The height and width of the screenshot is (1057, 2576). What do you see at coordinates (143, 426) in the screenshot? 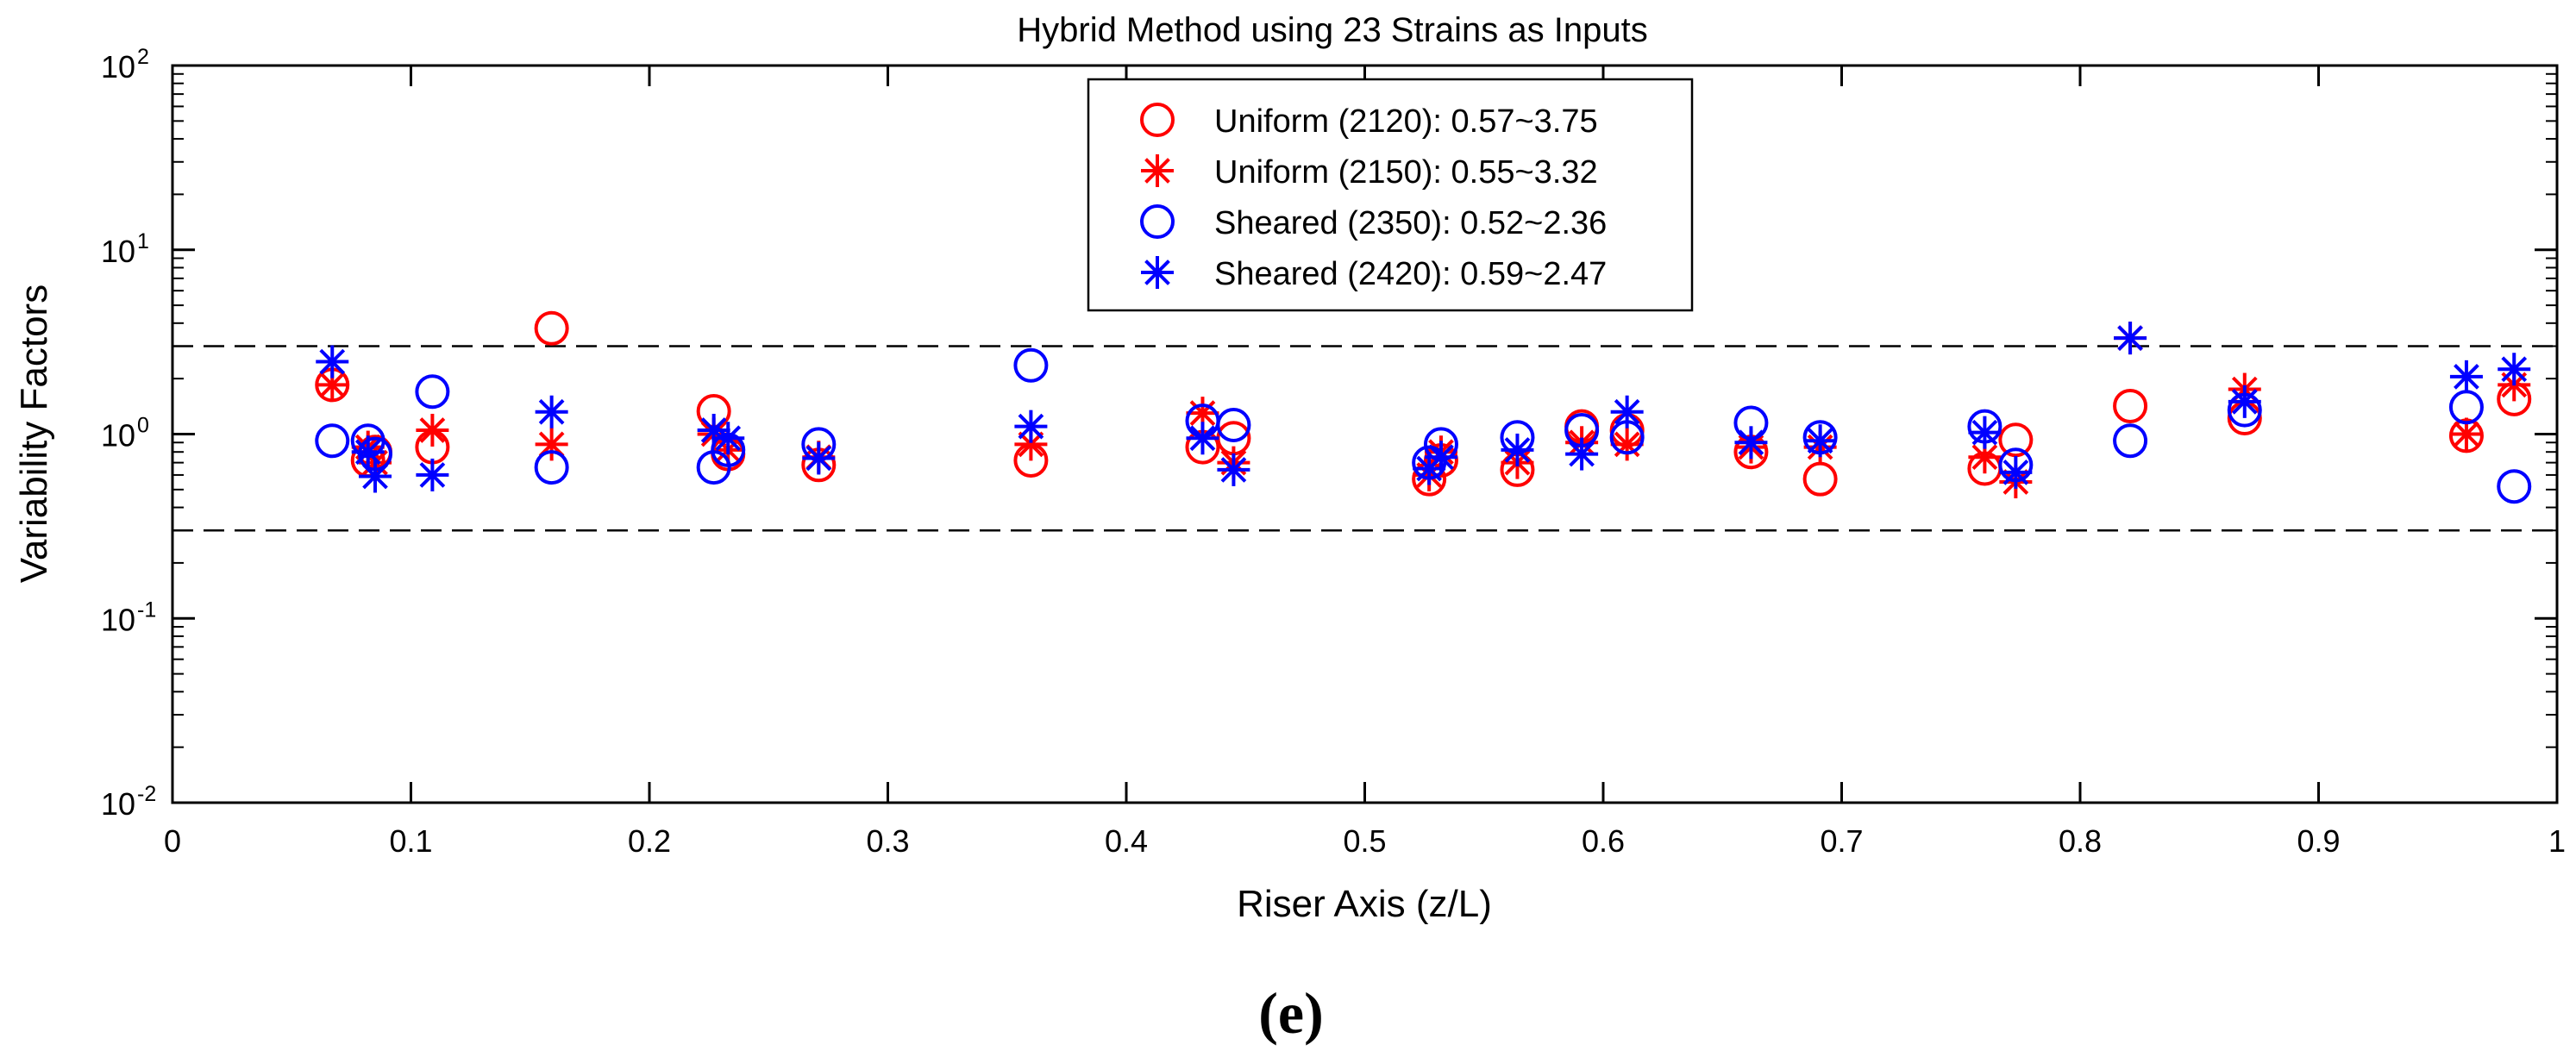
I see `y-tick-exponent: 0` at bounding box center [143, 426].